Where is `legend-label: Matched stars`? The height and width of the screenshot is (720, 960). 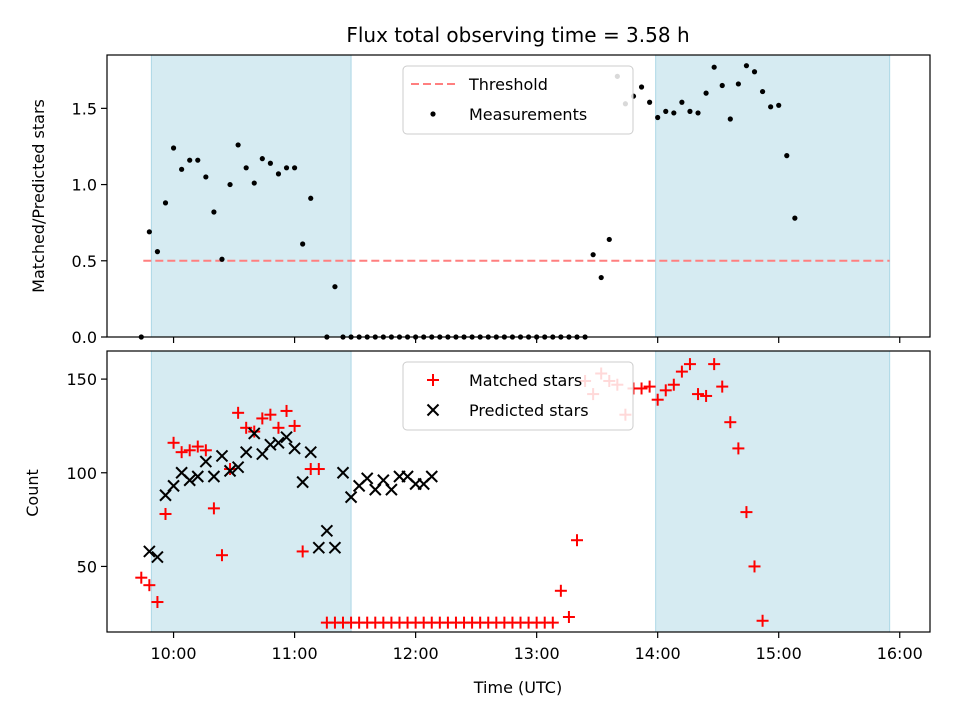 legend-label: Matched stars is located at coordinates (525, 380).